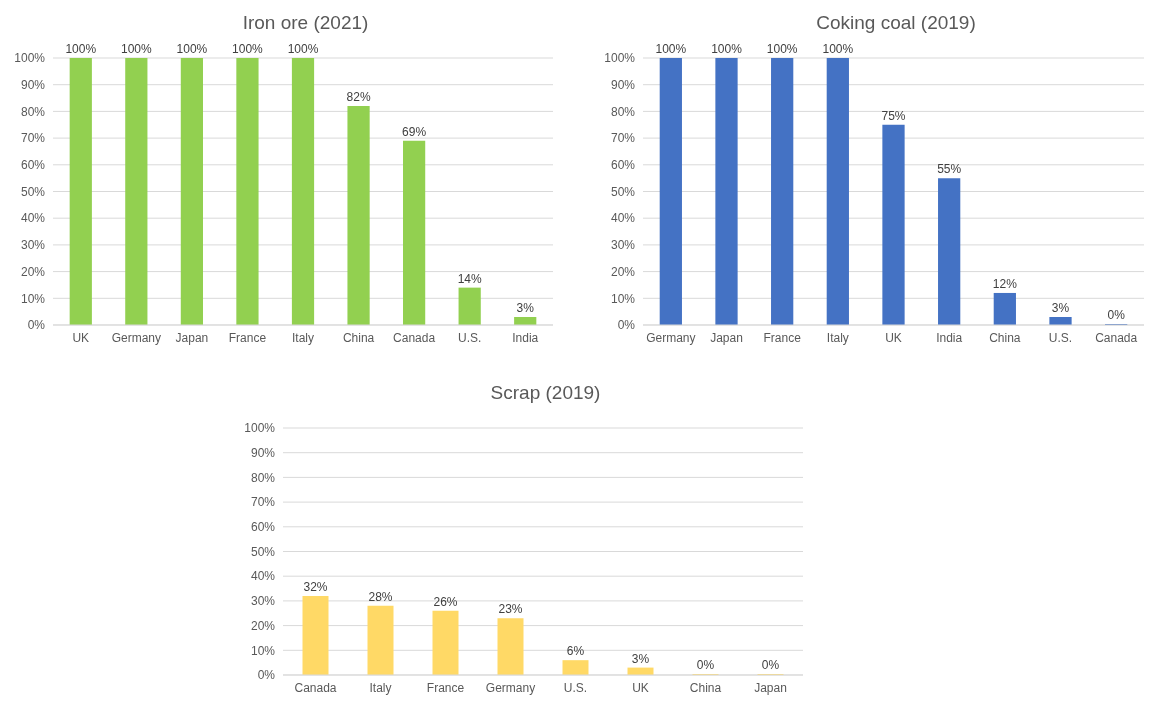 This screenshot has width=1164, height=711. Describe the element at coordinates (305, 23) in the screenshot. I see `chart-title: Iron ore (2021)` at that location.